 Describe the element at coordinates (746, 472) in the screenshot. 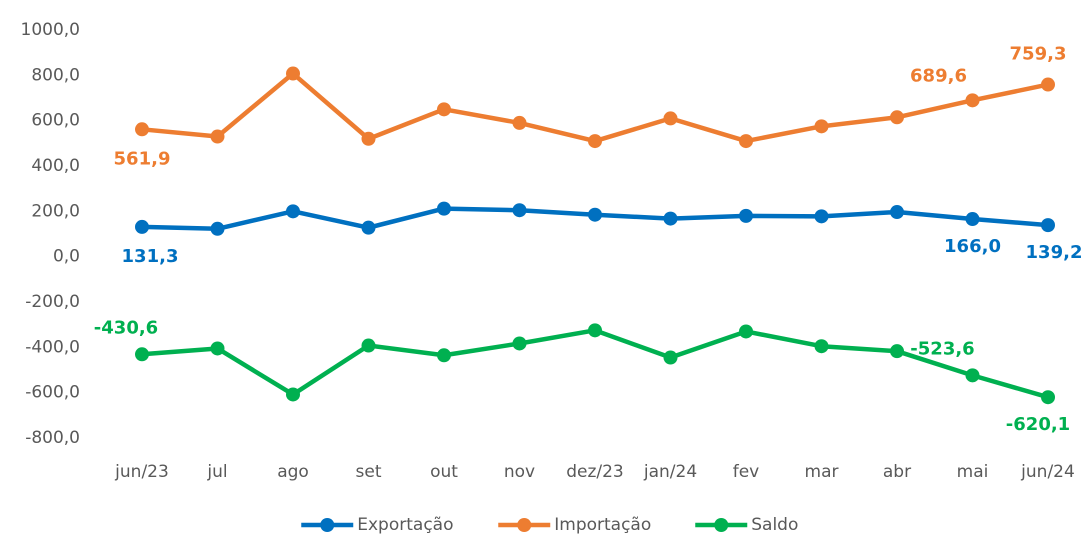

I see `x-tick-label: fev` at that location.